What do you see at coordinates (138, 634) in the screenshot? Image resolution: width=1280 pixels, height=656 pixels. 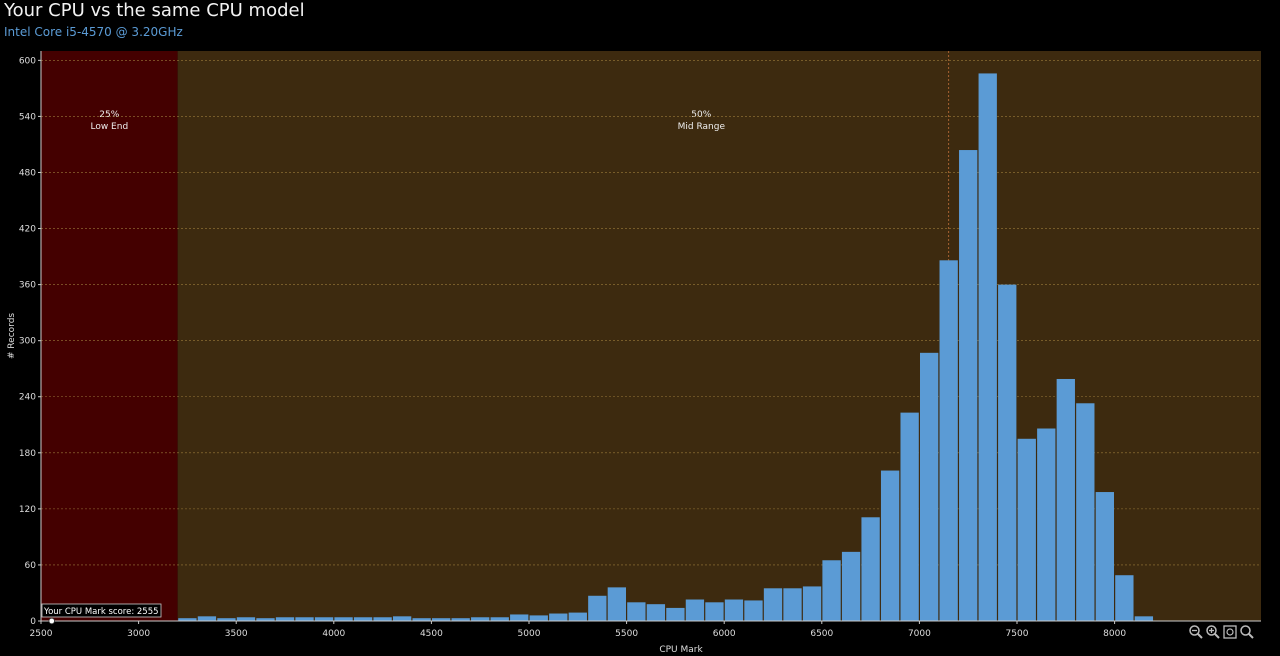 I see `x-tick-label: 3000` at bounding box center [138, 634].